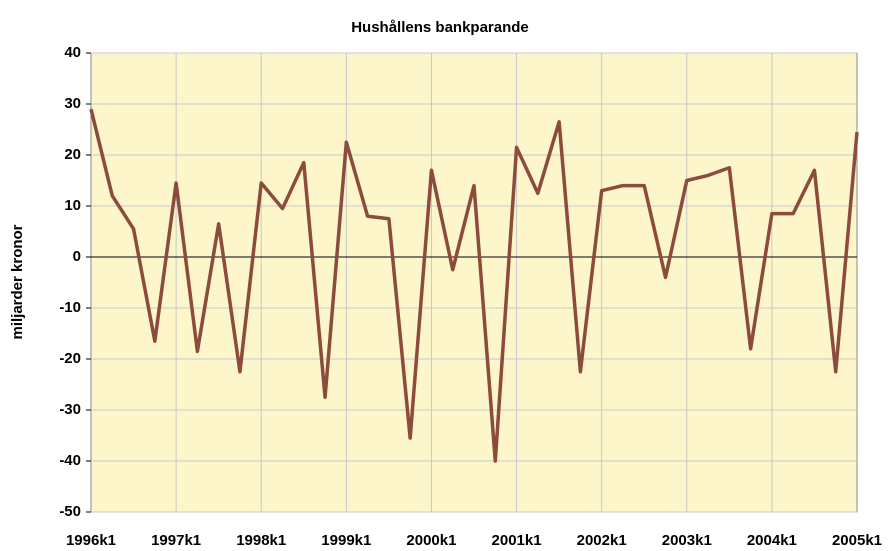 The width and height of the screenshot is (894, 551). What do you see at coordinates (440, 27) in the screenshot?
I see `chart-title: Hushållens bankparande` at bounding box center [440, 27].